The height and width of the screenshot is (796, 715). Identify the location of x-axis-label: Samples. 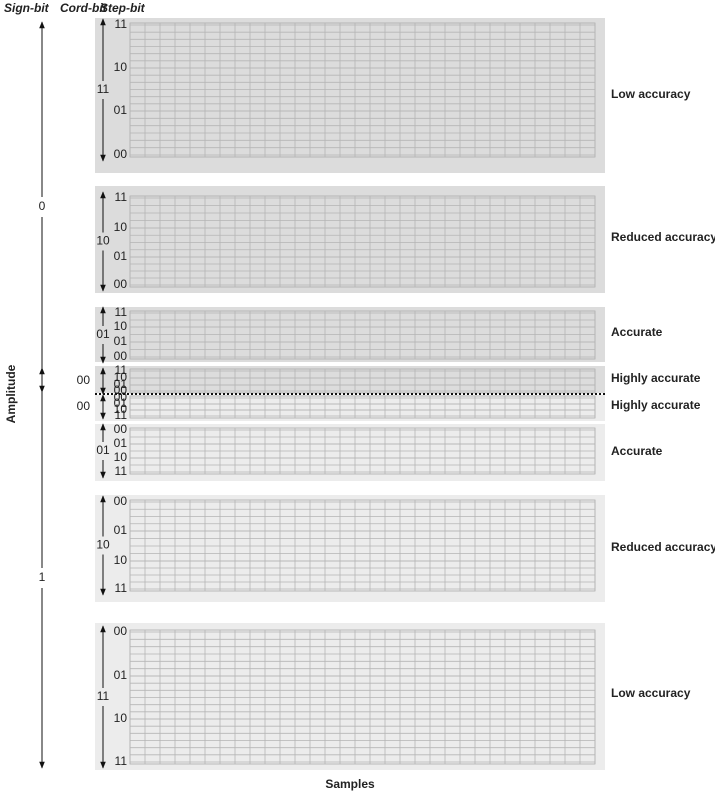
(350, 784).